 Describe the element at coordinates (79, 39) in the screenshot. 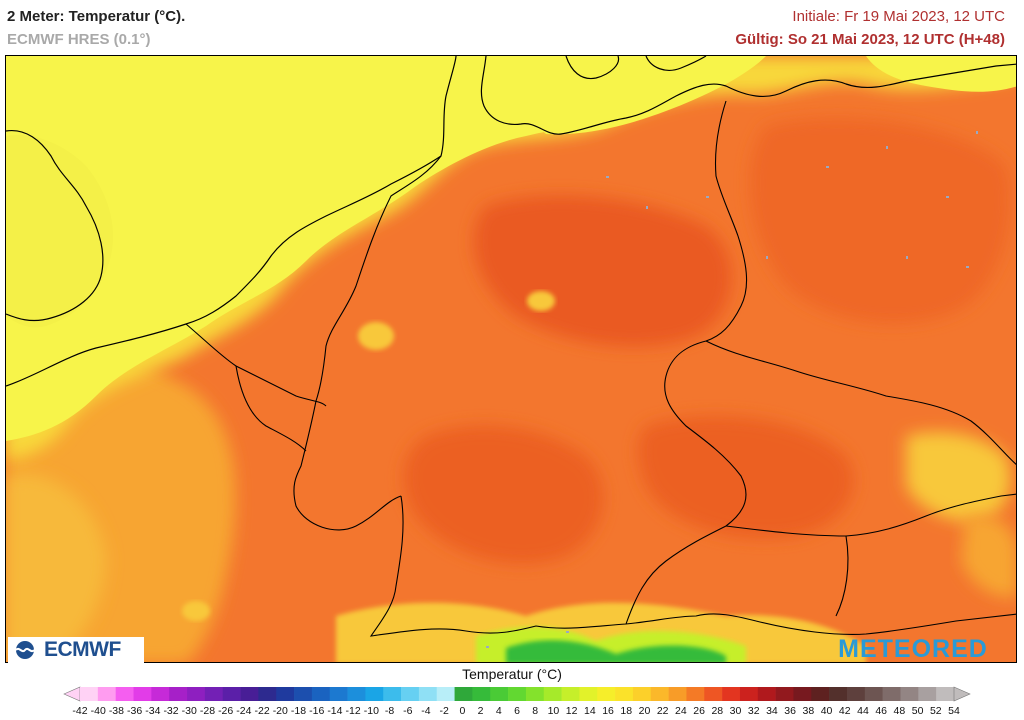

I see `model-subtitle: ECMWF HRES (0.1°)` at that location.